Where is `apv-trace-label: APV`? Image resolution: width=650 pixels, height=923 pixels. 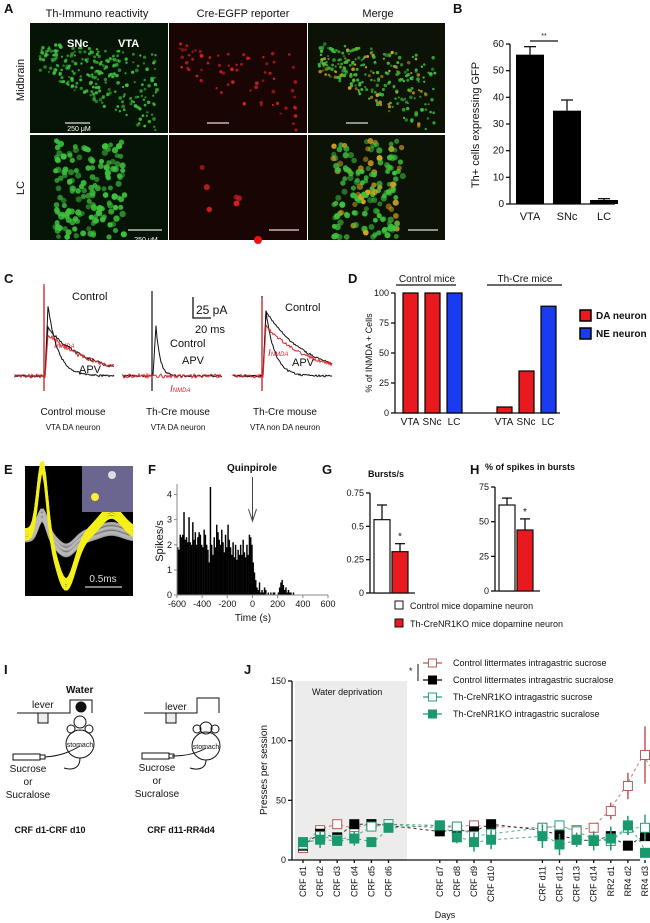 apv-trace-label: APV is located at coordinates (193, 361).